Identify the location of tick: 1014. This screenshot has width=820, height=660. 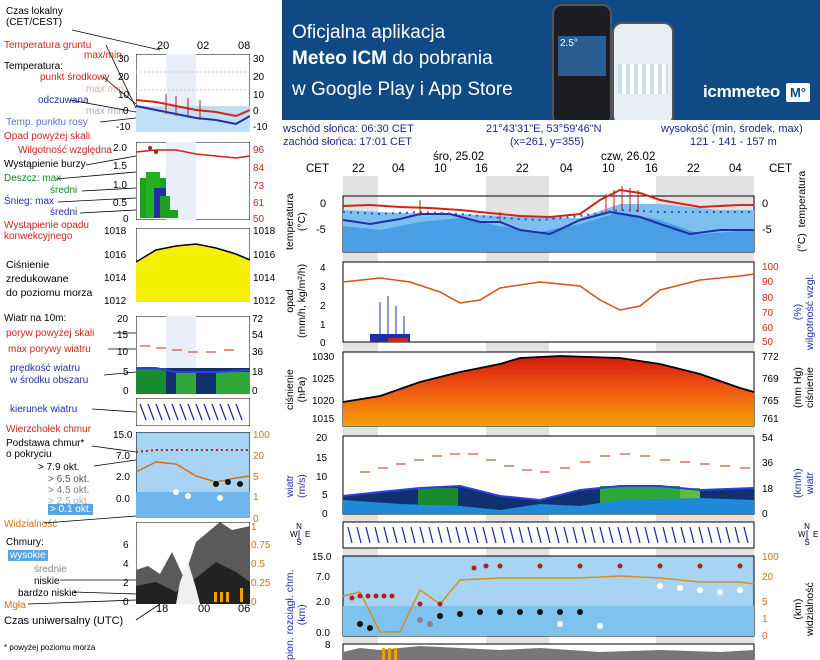
(115, 278).